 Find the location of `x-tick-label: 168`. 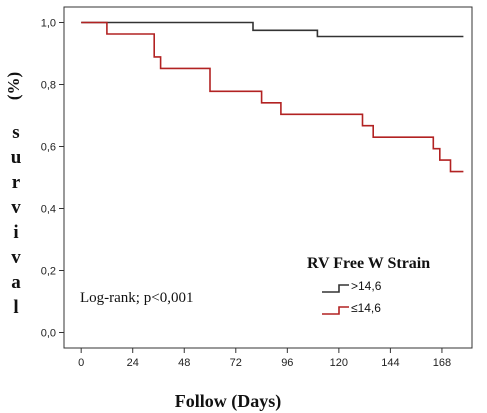

x-tick-label: 168 is located at coordinates (442, 363).